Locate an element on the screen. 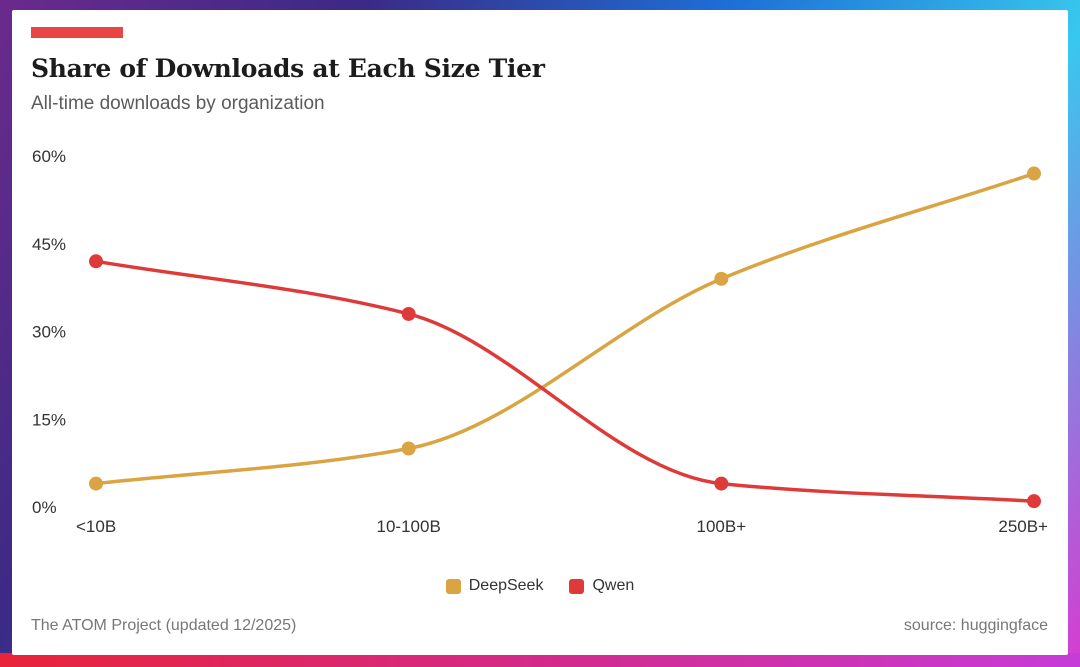  x-tick-label: 250B+ is located at coordinates (1023, 526).